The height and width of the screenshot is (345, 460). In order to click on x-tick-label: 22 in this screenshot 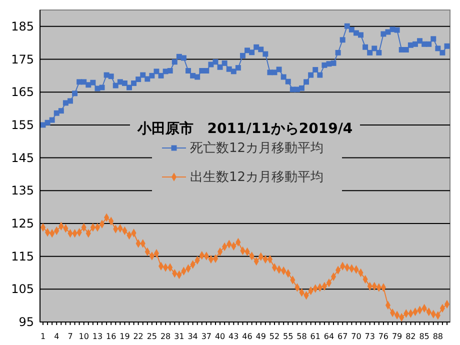, I will do `click(138, 336)`.